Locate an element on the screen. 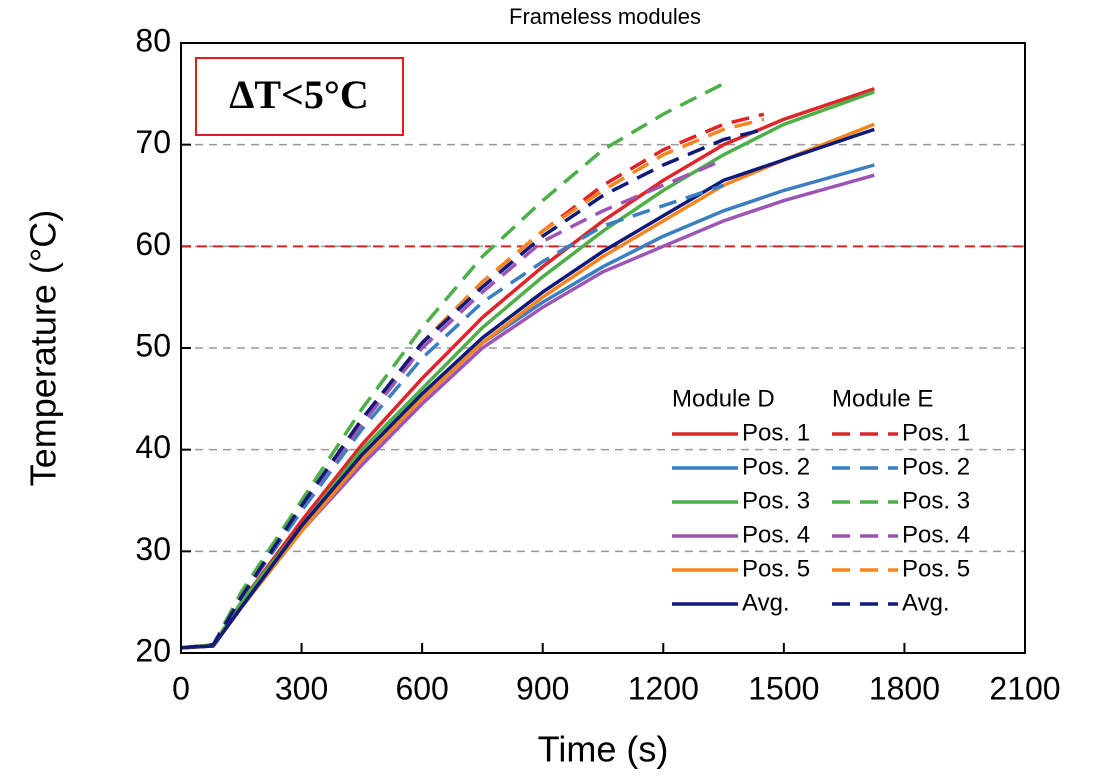  annotation-box is located at coordinates (299, 96).